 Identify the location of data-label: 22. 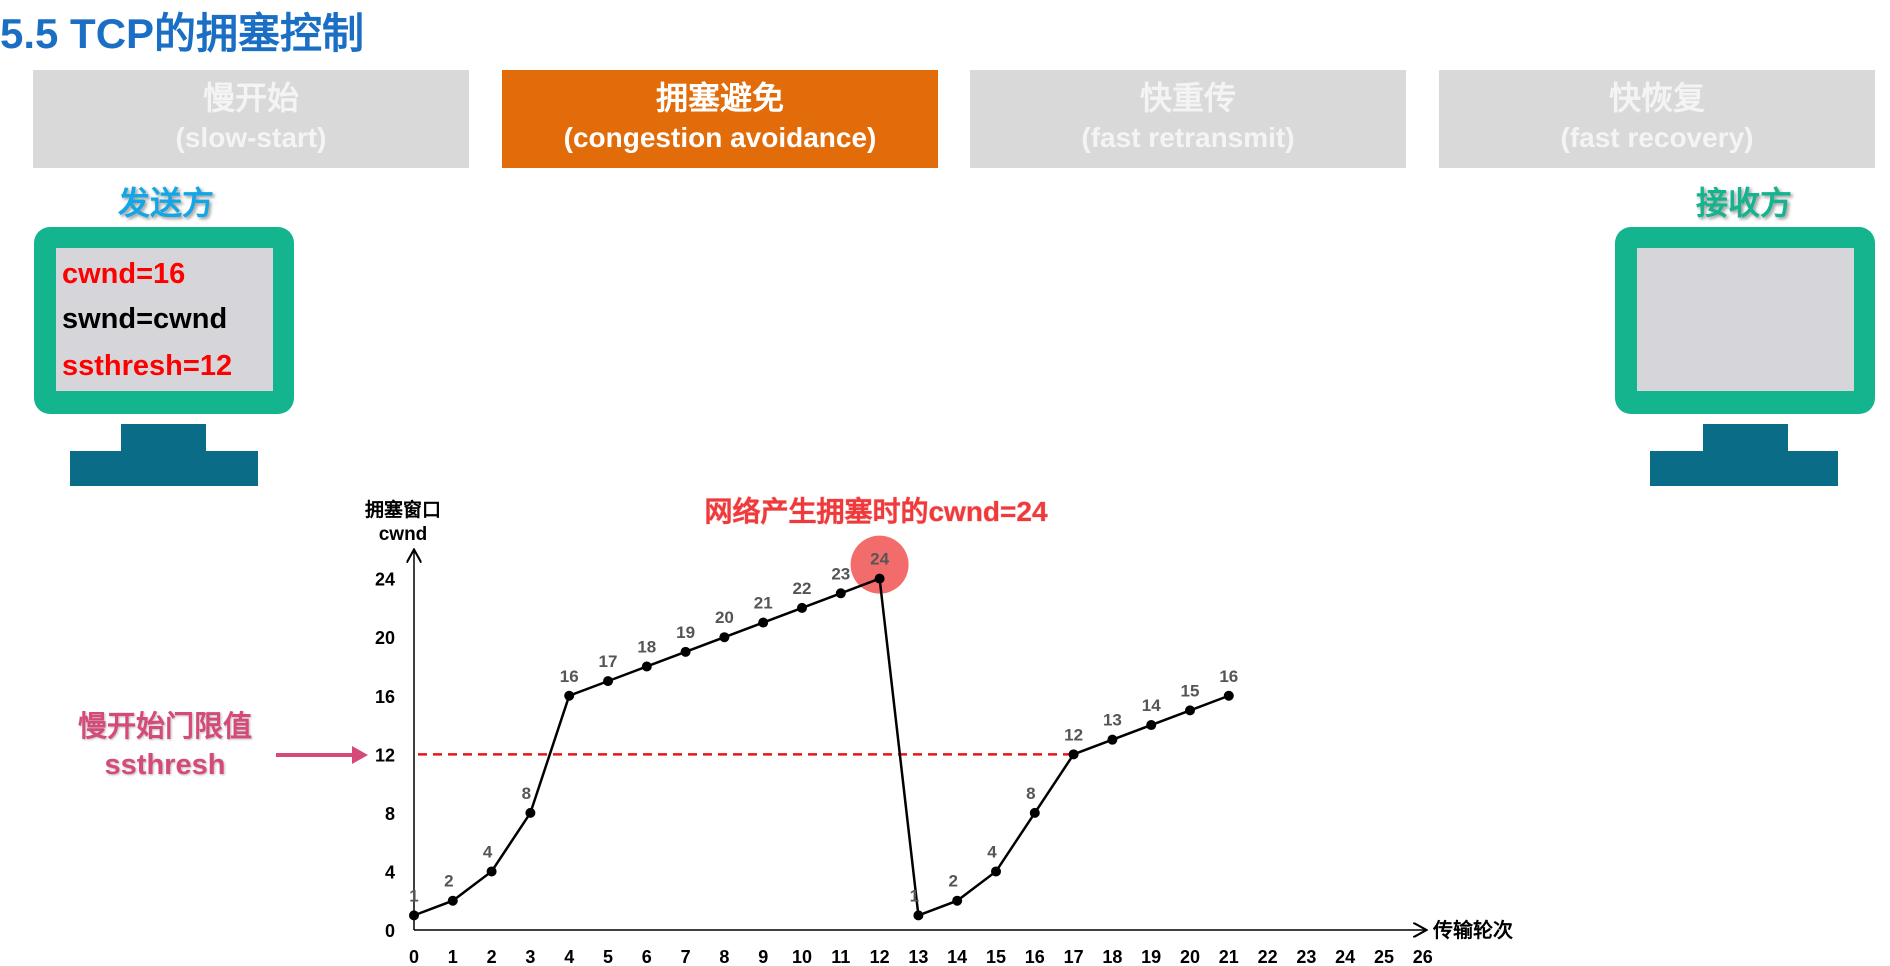
(802, 588).